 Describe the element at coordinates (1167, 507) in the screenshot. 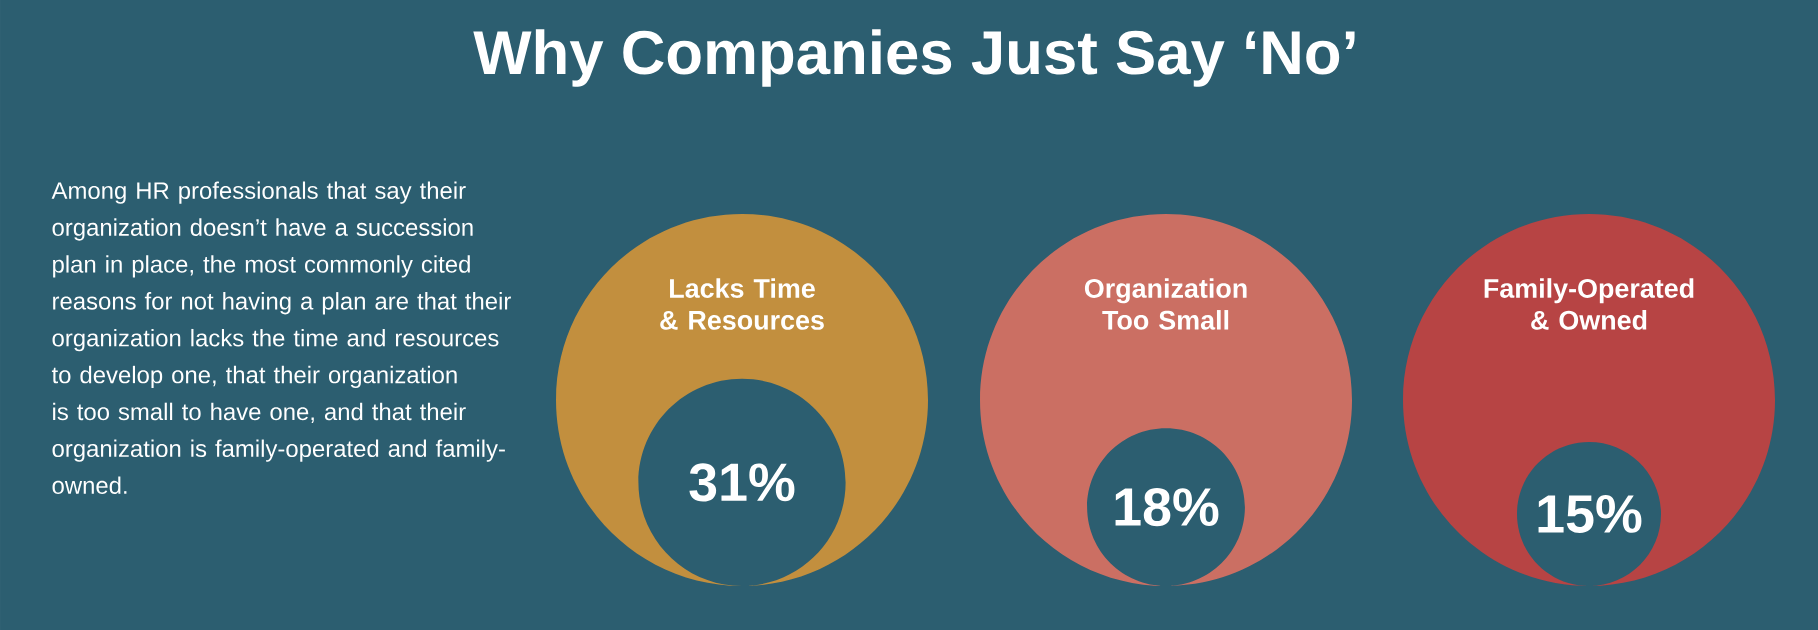

I see `data-label: 18%` at that location.